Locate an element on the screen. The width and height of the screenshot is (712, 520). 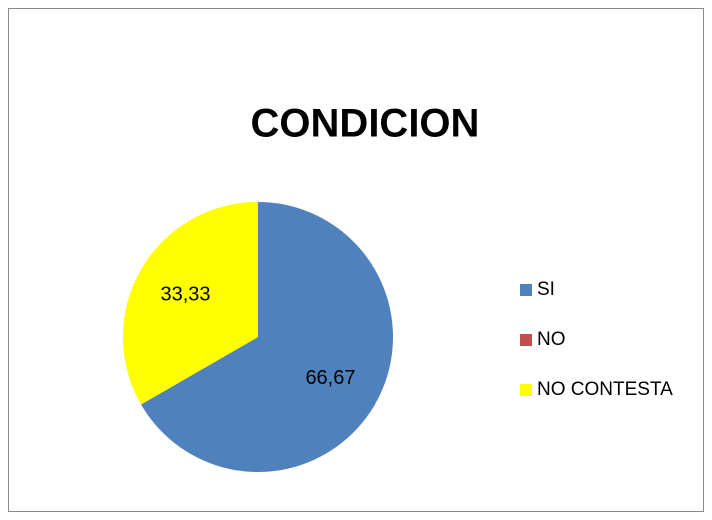
data-label: 66,67 is located at coordinates (330, 378).